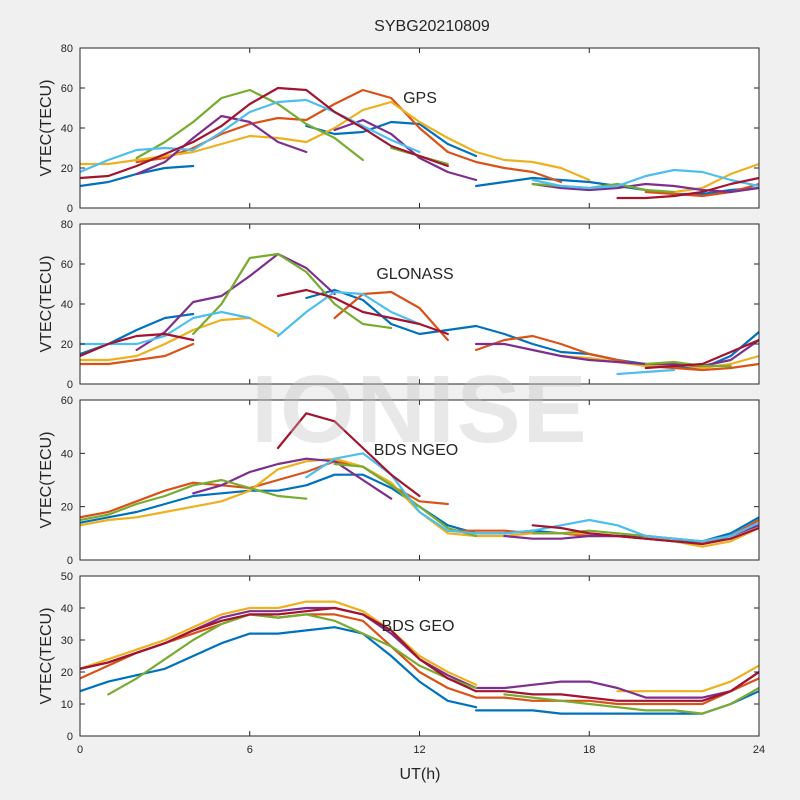  What do you see at coordinates (80, 750) in the screenshot?
I see `x-tick-label: 0` at bounding box center [80, 750].